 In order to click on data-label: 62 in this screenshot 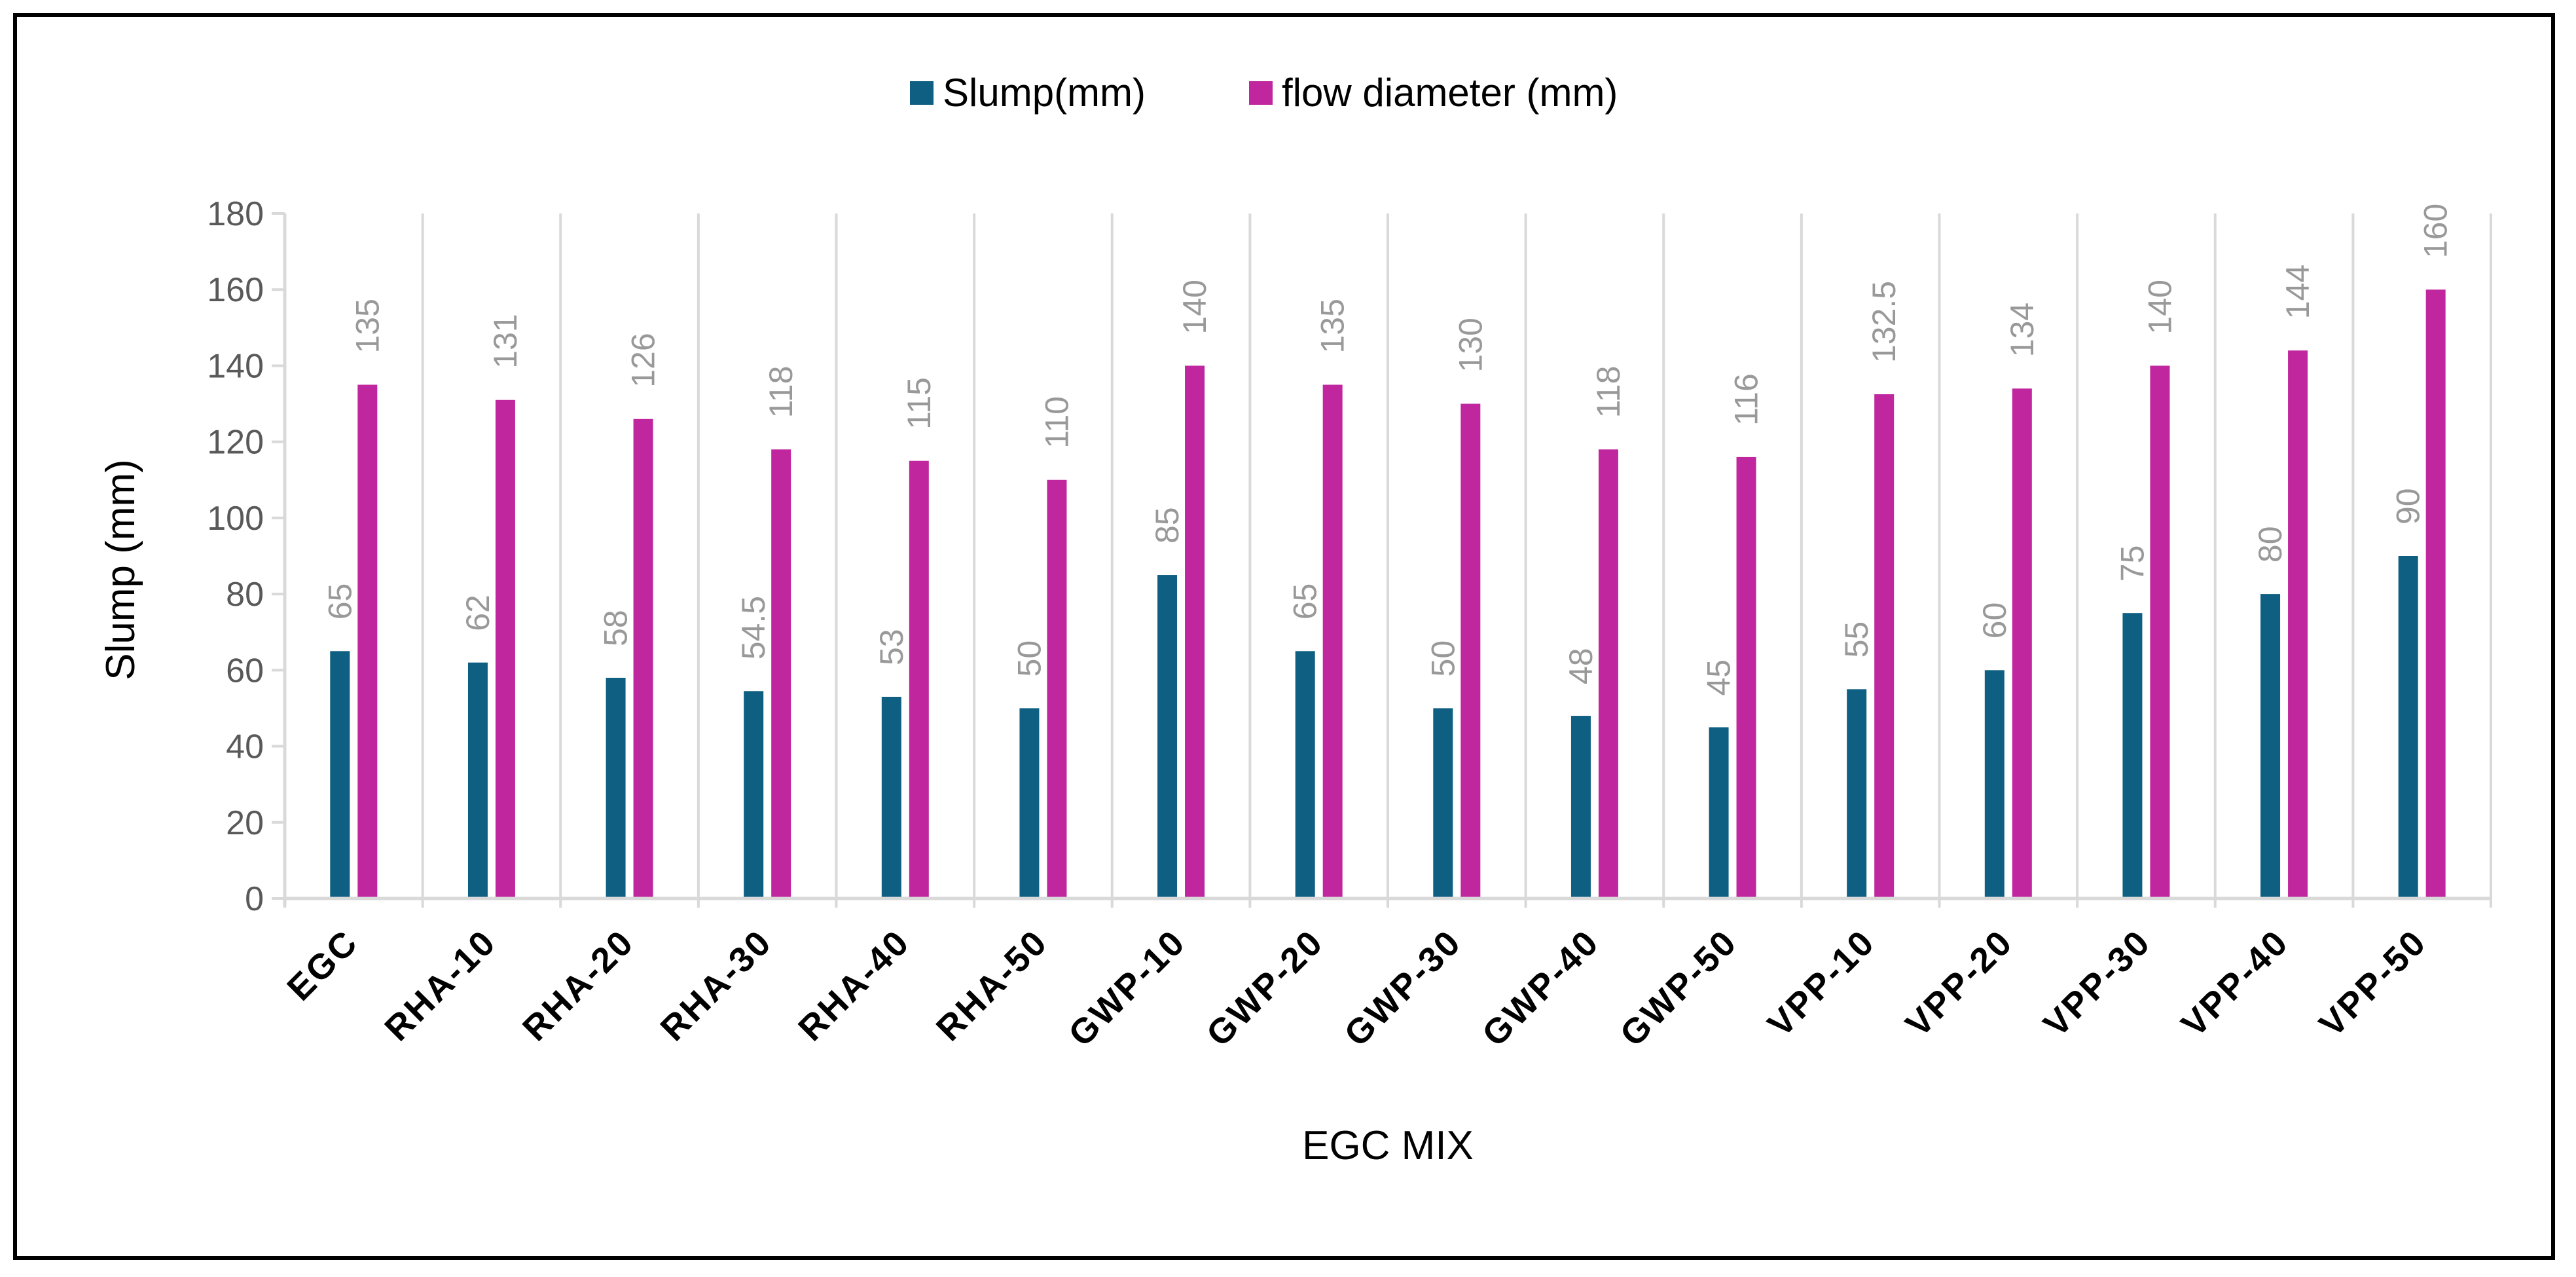, I will do `click(478, 613)`.